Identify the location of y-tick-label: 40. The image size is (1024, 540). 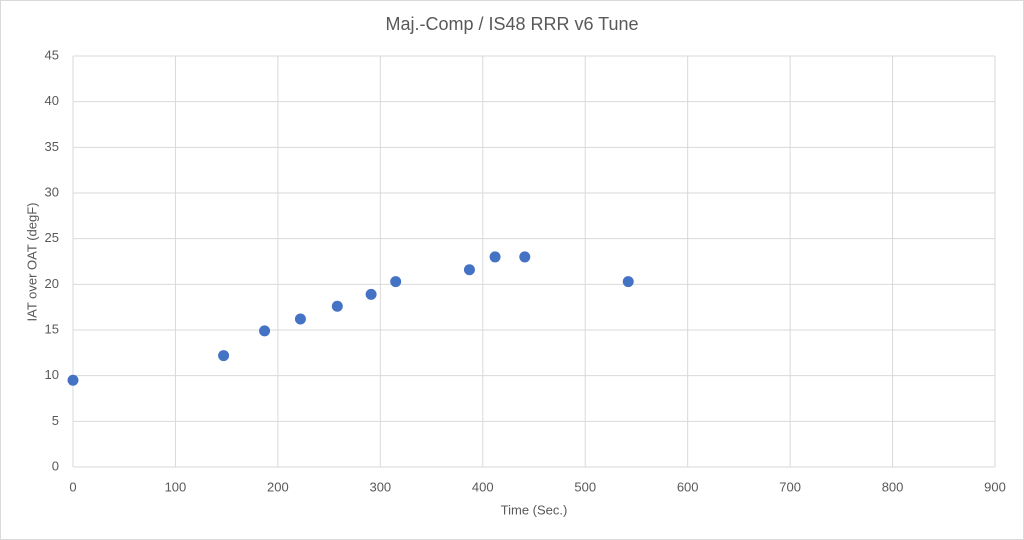
(52, 100).